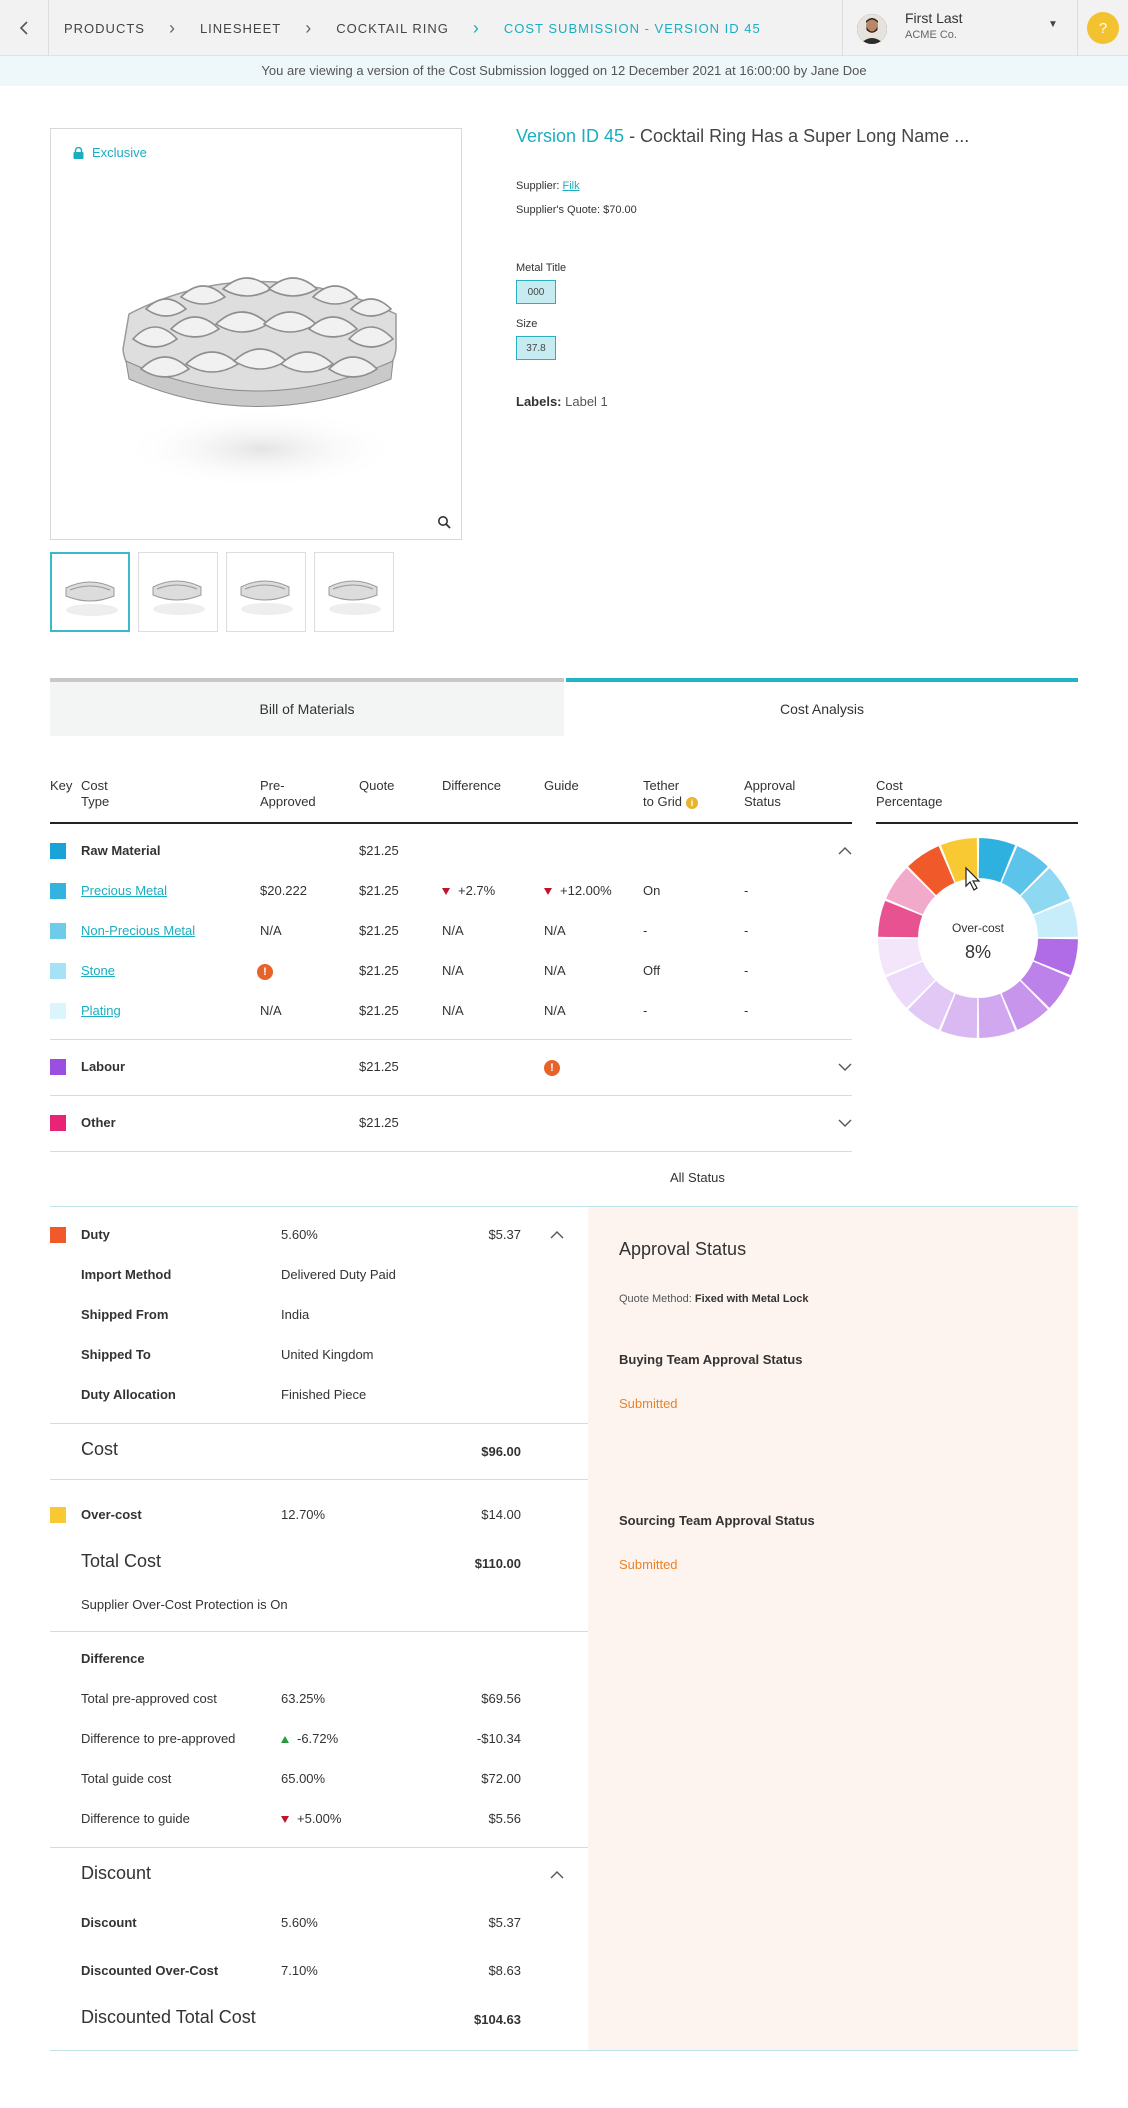  What do you see at coordinates (104, 28) in the screenshot?
I see `breadcrumb-products: PRODUCTS` at bounding box center [104, 28].